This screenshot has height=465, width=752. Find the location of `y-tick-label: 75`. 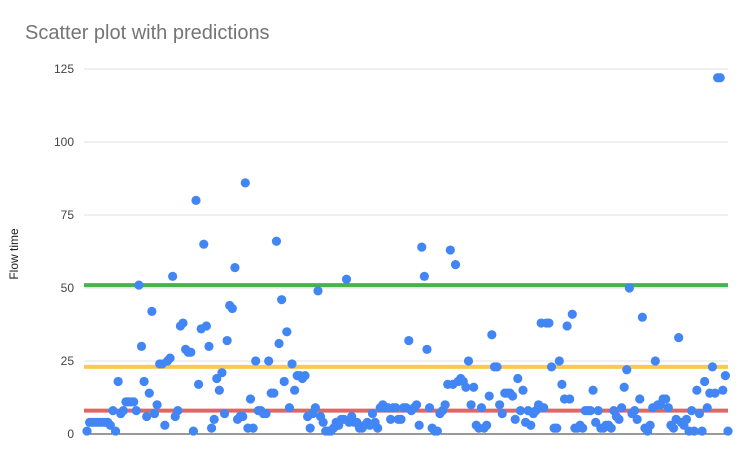

y-tick-label: 75 is located at coordinates (68, 215).